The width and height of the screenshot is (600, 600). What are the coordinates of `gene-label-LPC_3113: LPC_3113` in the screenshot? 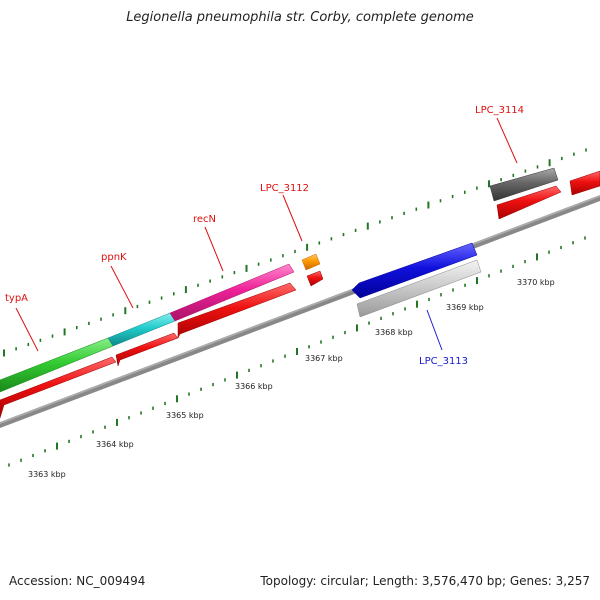 It's located at (443, 361).